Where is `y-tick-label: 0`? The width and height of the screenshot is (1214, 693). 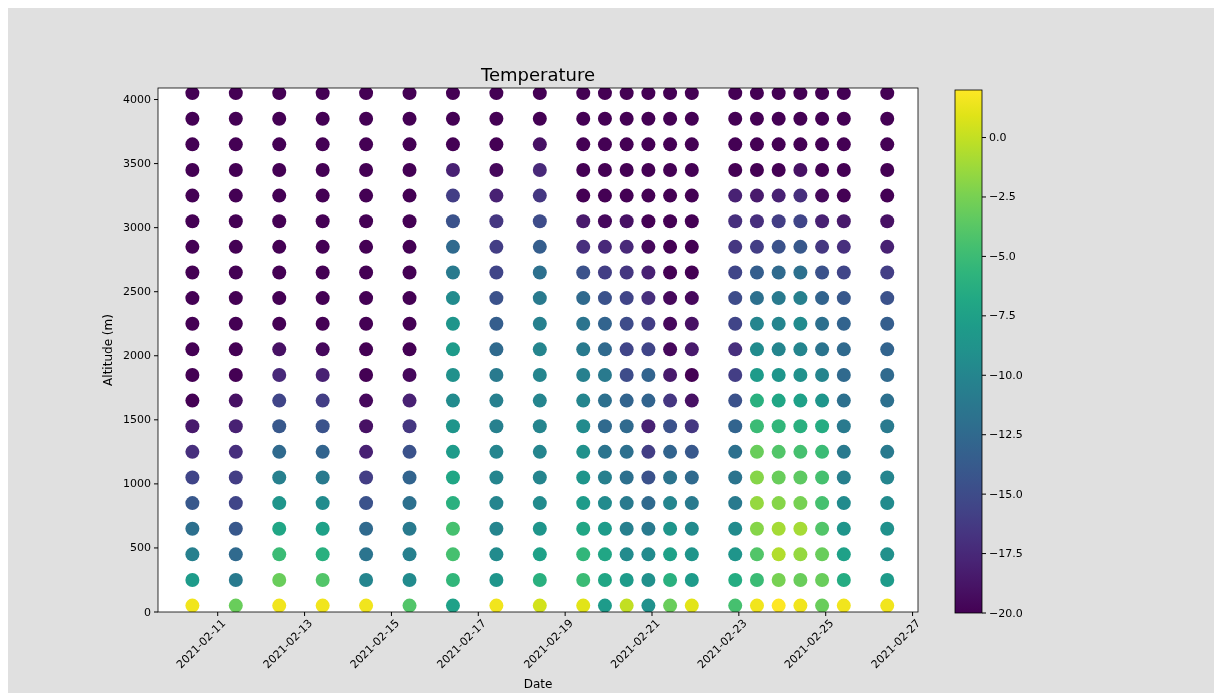 y-tick-label: 0 is located at coordinates (147, 612).